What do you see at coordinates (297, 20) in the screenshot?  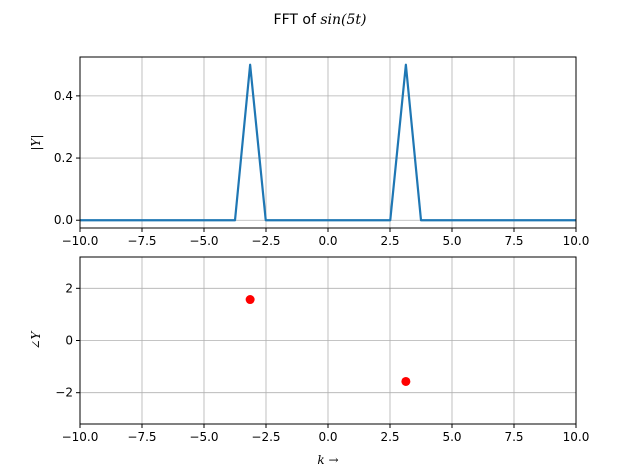 I see `title-prefix: FFT of` at bounding box center [297, 20].